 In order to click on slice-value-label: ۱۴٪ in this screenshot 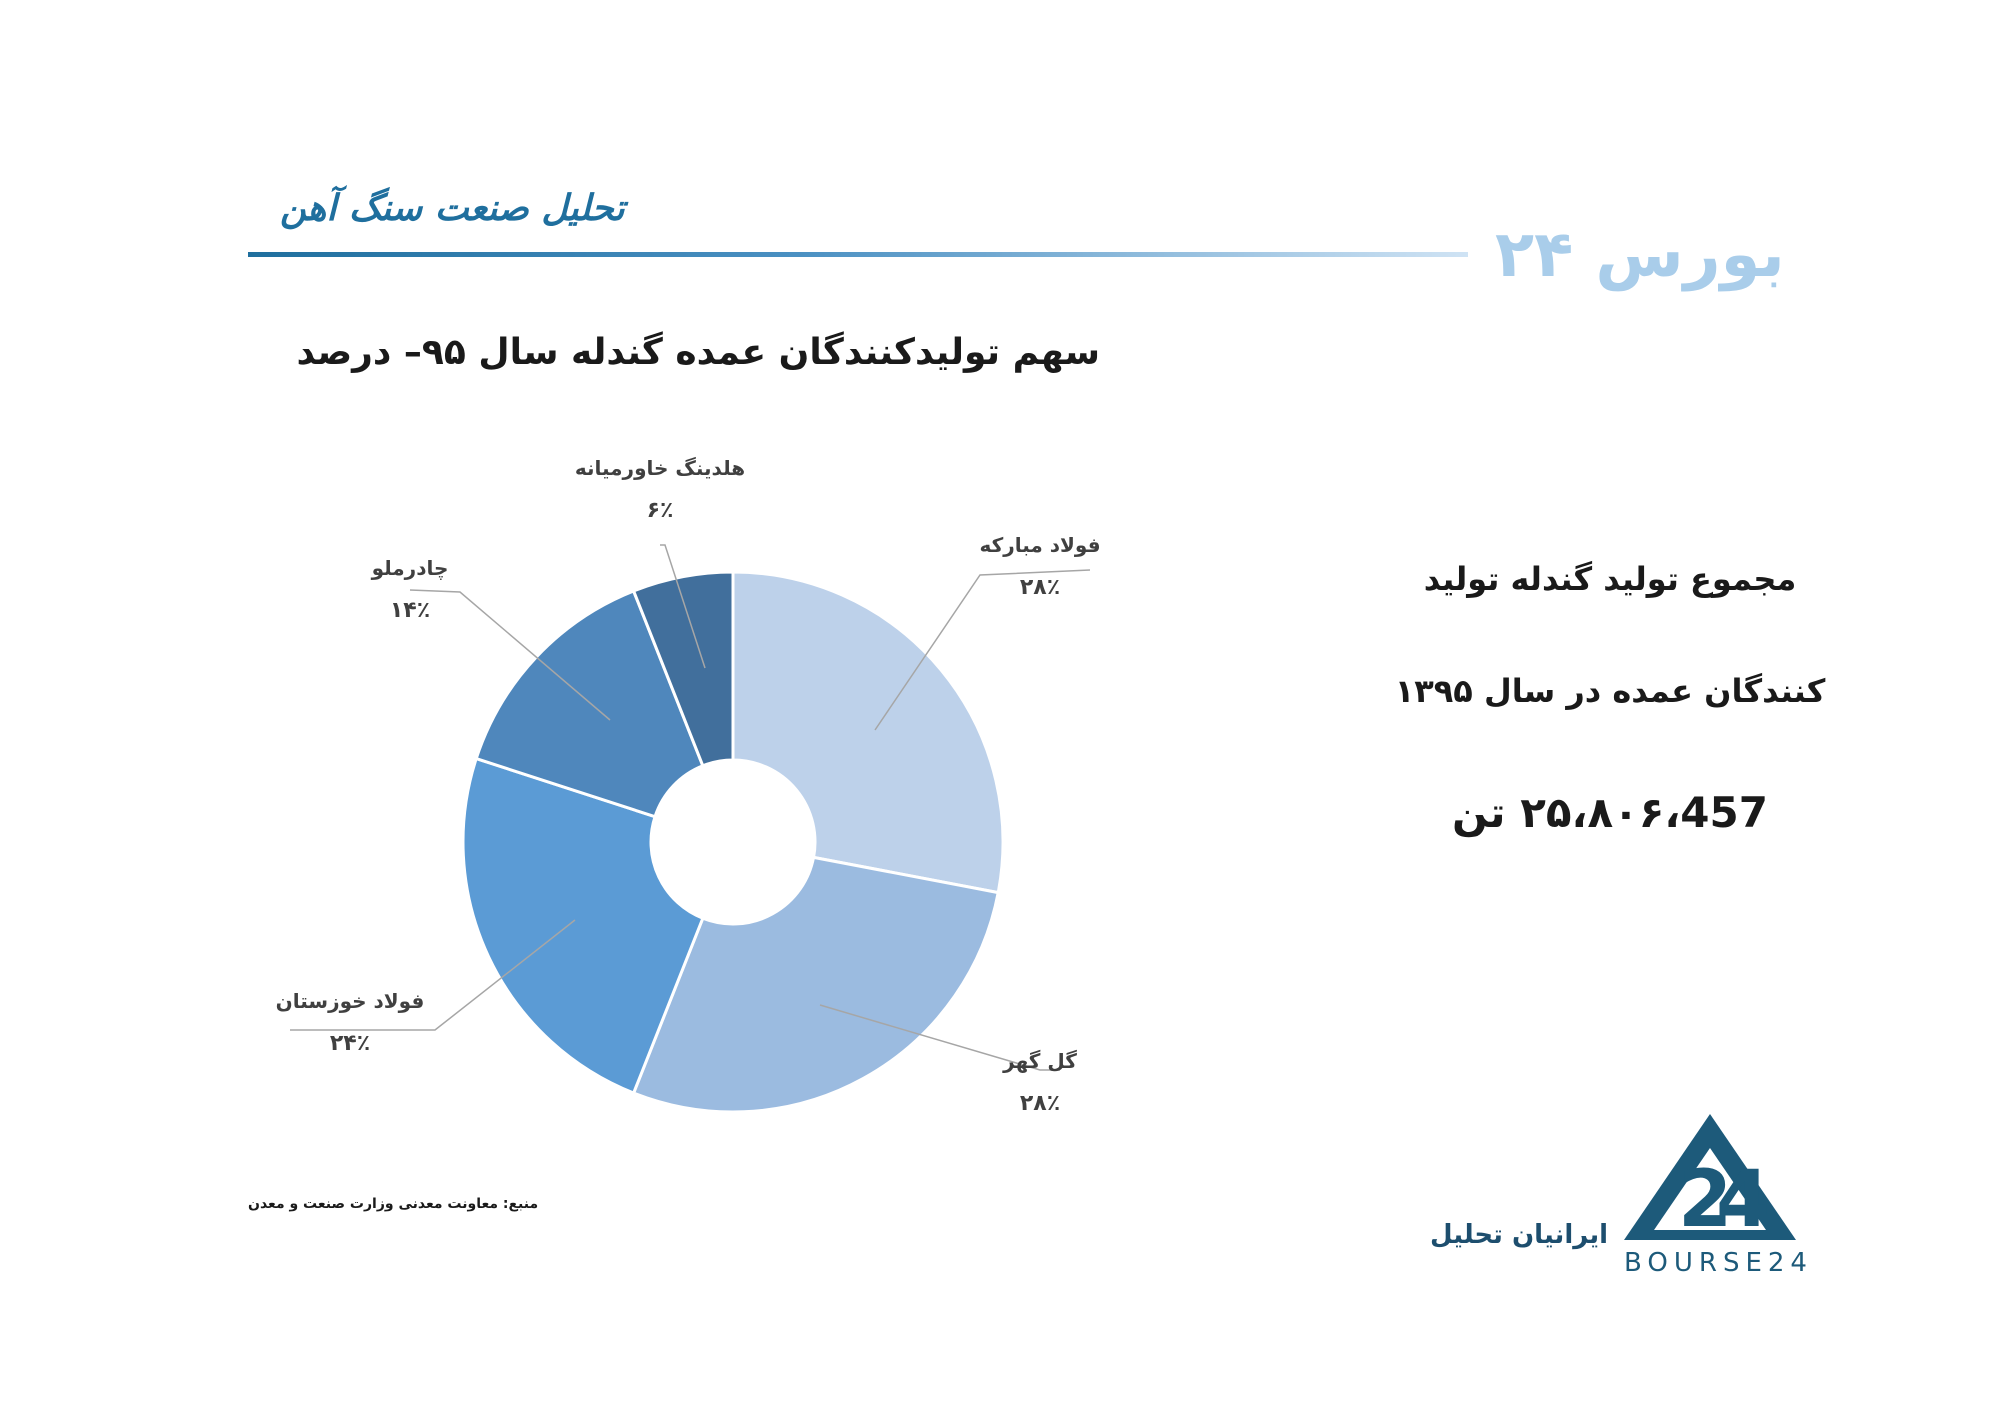, I will do `click(410, 610)`.